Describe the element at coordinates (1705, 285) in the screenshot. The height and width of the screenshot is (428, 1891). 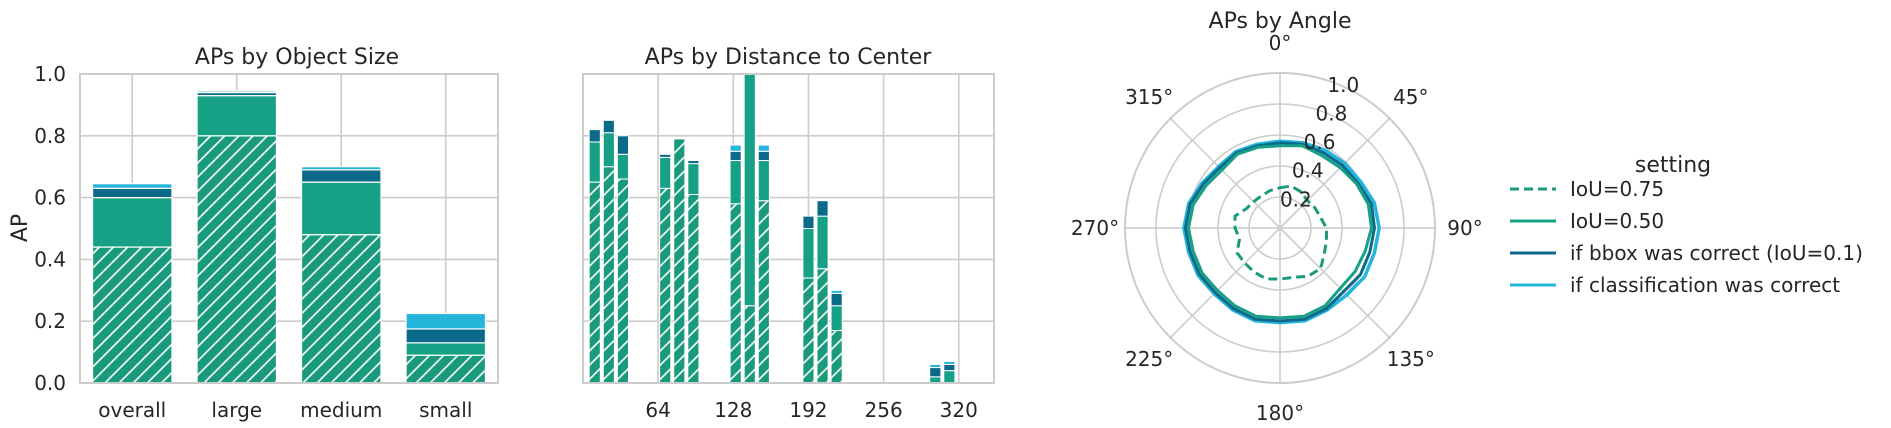
I see `legend-label-3: if classification was correct` at that location.